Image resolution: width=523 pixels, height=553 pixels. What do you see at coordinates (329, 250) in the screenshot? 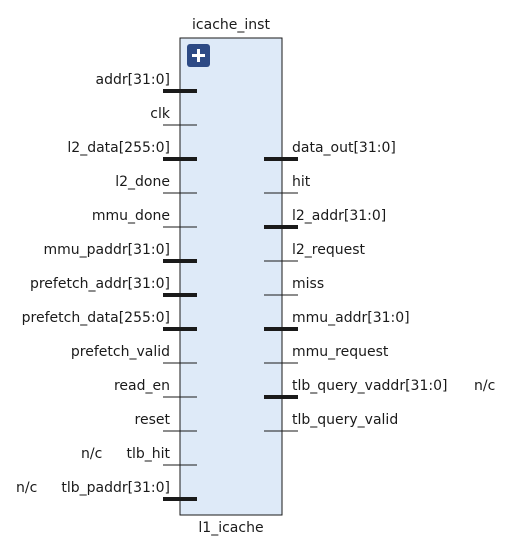
I see `output-port-label-l2-request: l2_request` at bounding box center [329, 250].